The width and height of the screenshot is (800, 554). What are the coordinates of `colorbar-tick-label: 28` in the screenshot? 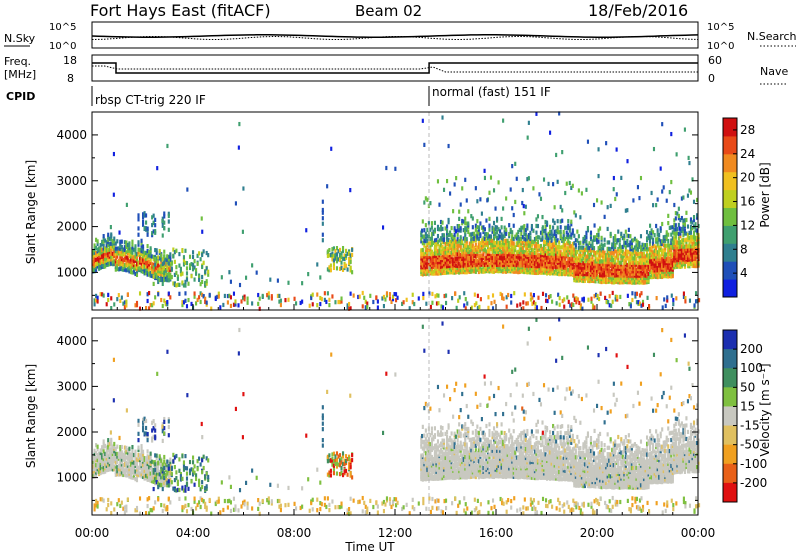 It's located at (747, 130).